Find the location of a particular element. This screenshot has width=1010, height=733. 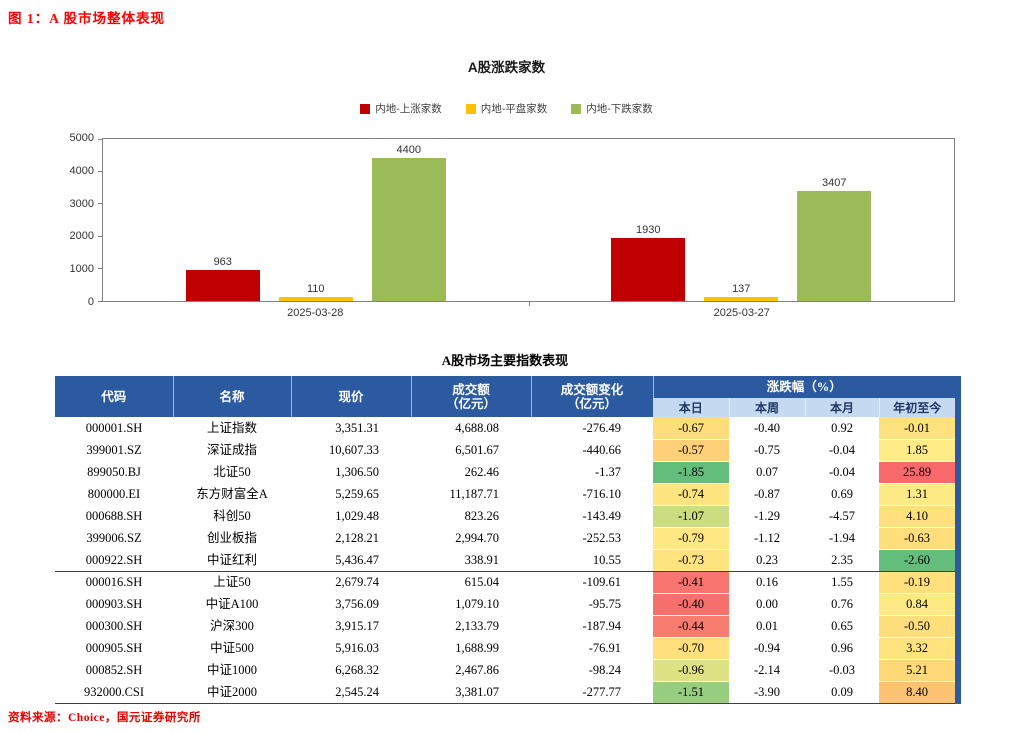

x-axis-label: 2025-03-27 is located at coordinates (741, 313).